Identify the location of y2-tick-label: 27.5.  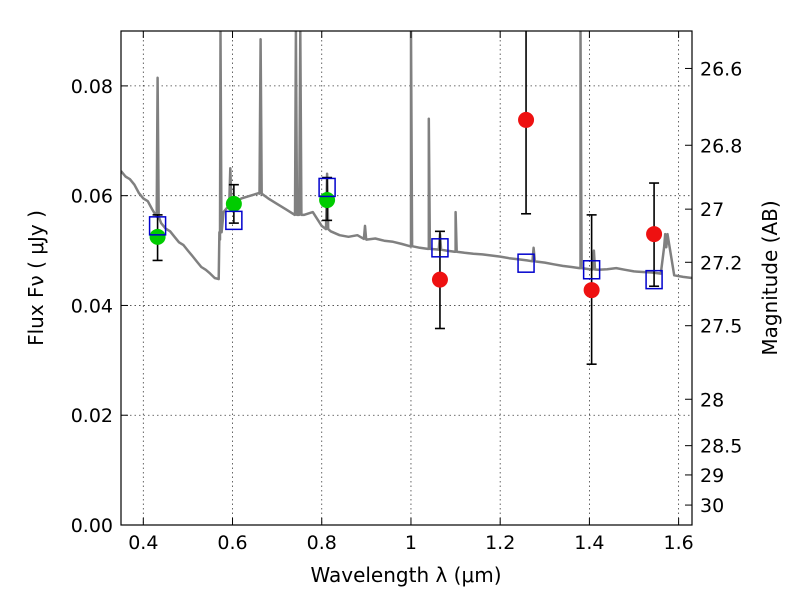
(721, 327).